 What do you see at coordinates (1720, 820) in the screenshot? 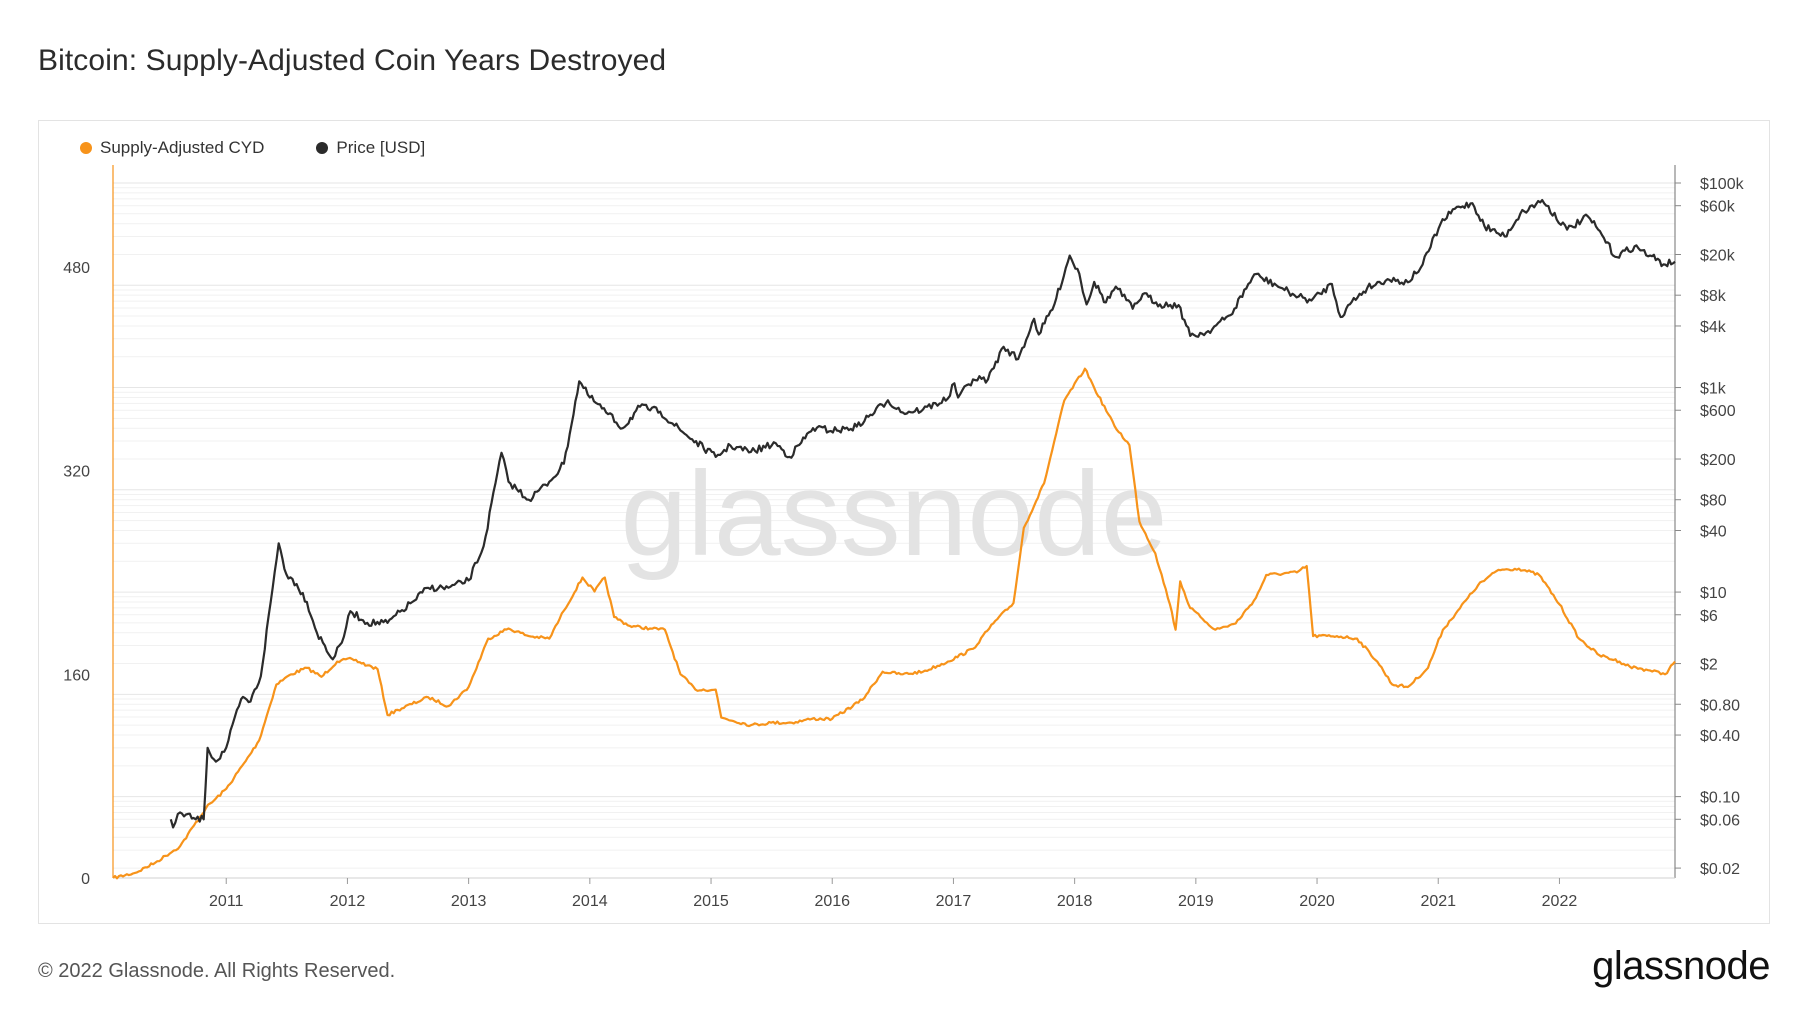
I see `y-right-tick-label: $0.06` at bounding box center [1720, 820].